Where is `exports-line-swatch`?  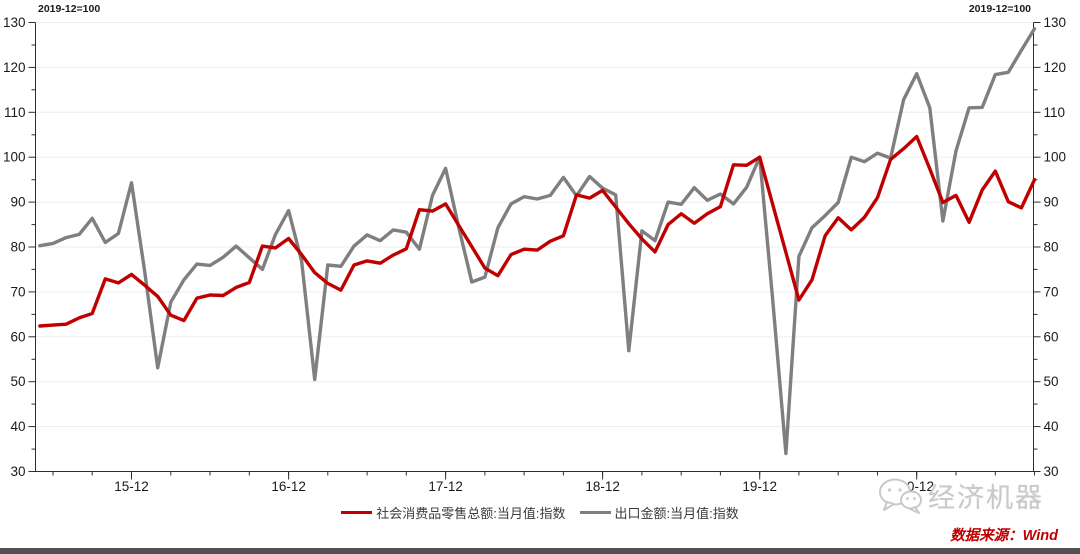
exports-line-swatch is located at coordinates (595, 512).